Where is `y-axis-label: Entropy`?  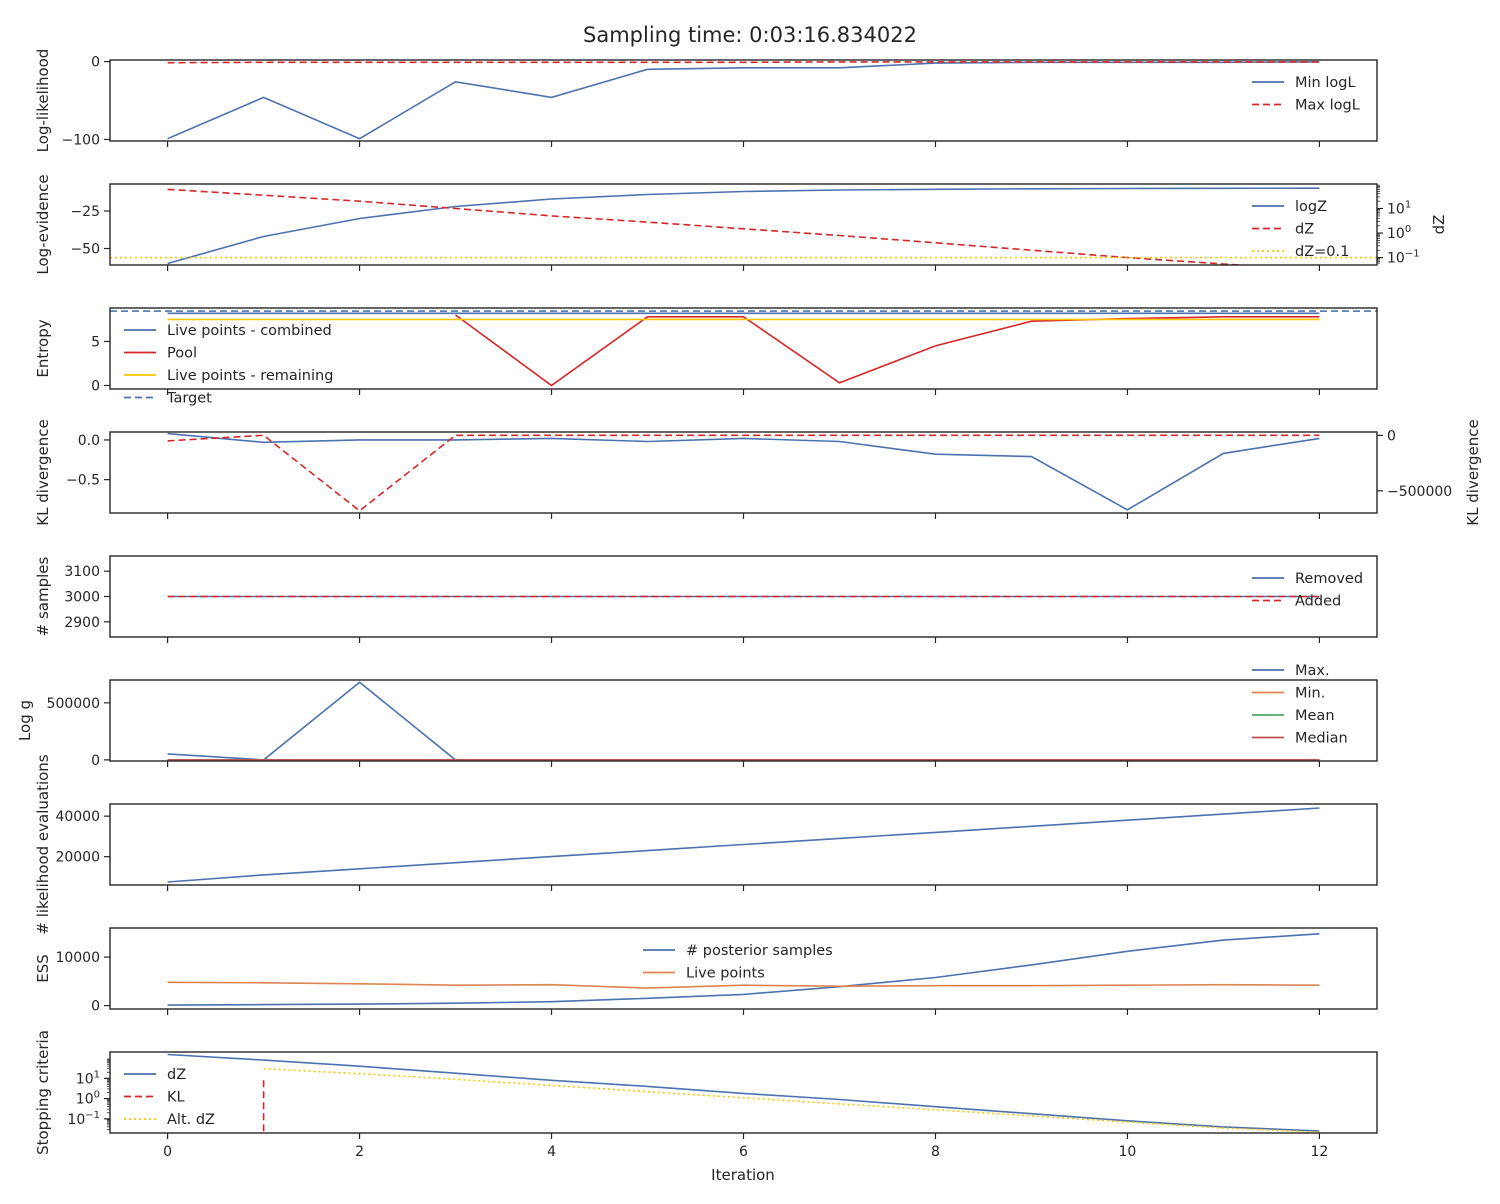 y-axis-label: Entropy is located at coordinates (43, 348).